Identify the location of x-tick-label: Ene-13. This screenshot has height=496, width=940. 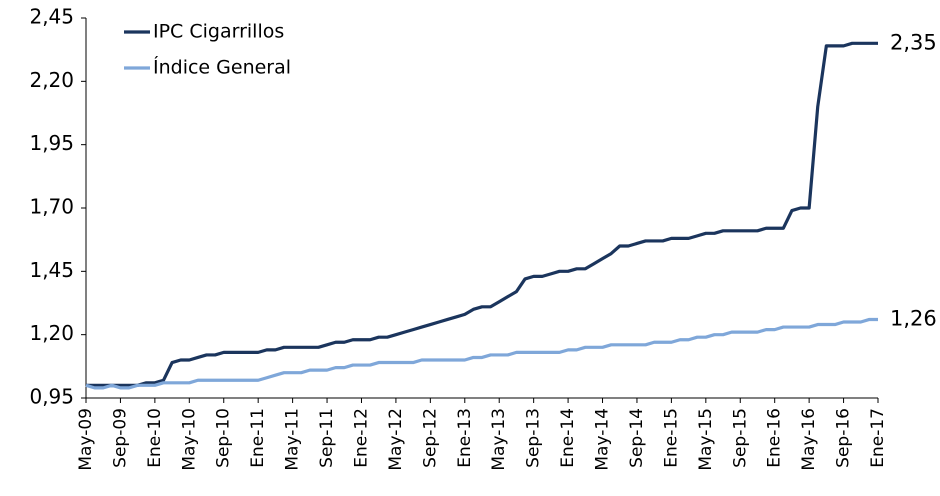
(465, 438).